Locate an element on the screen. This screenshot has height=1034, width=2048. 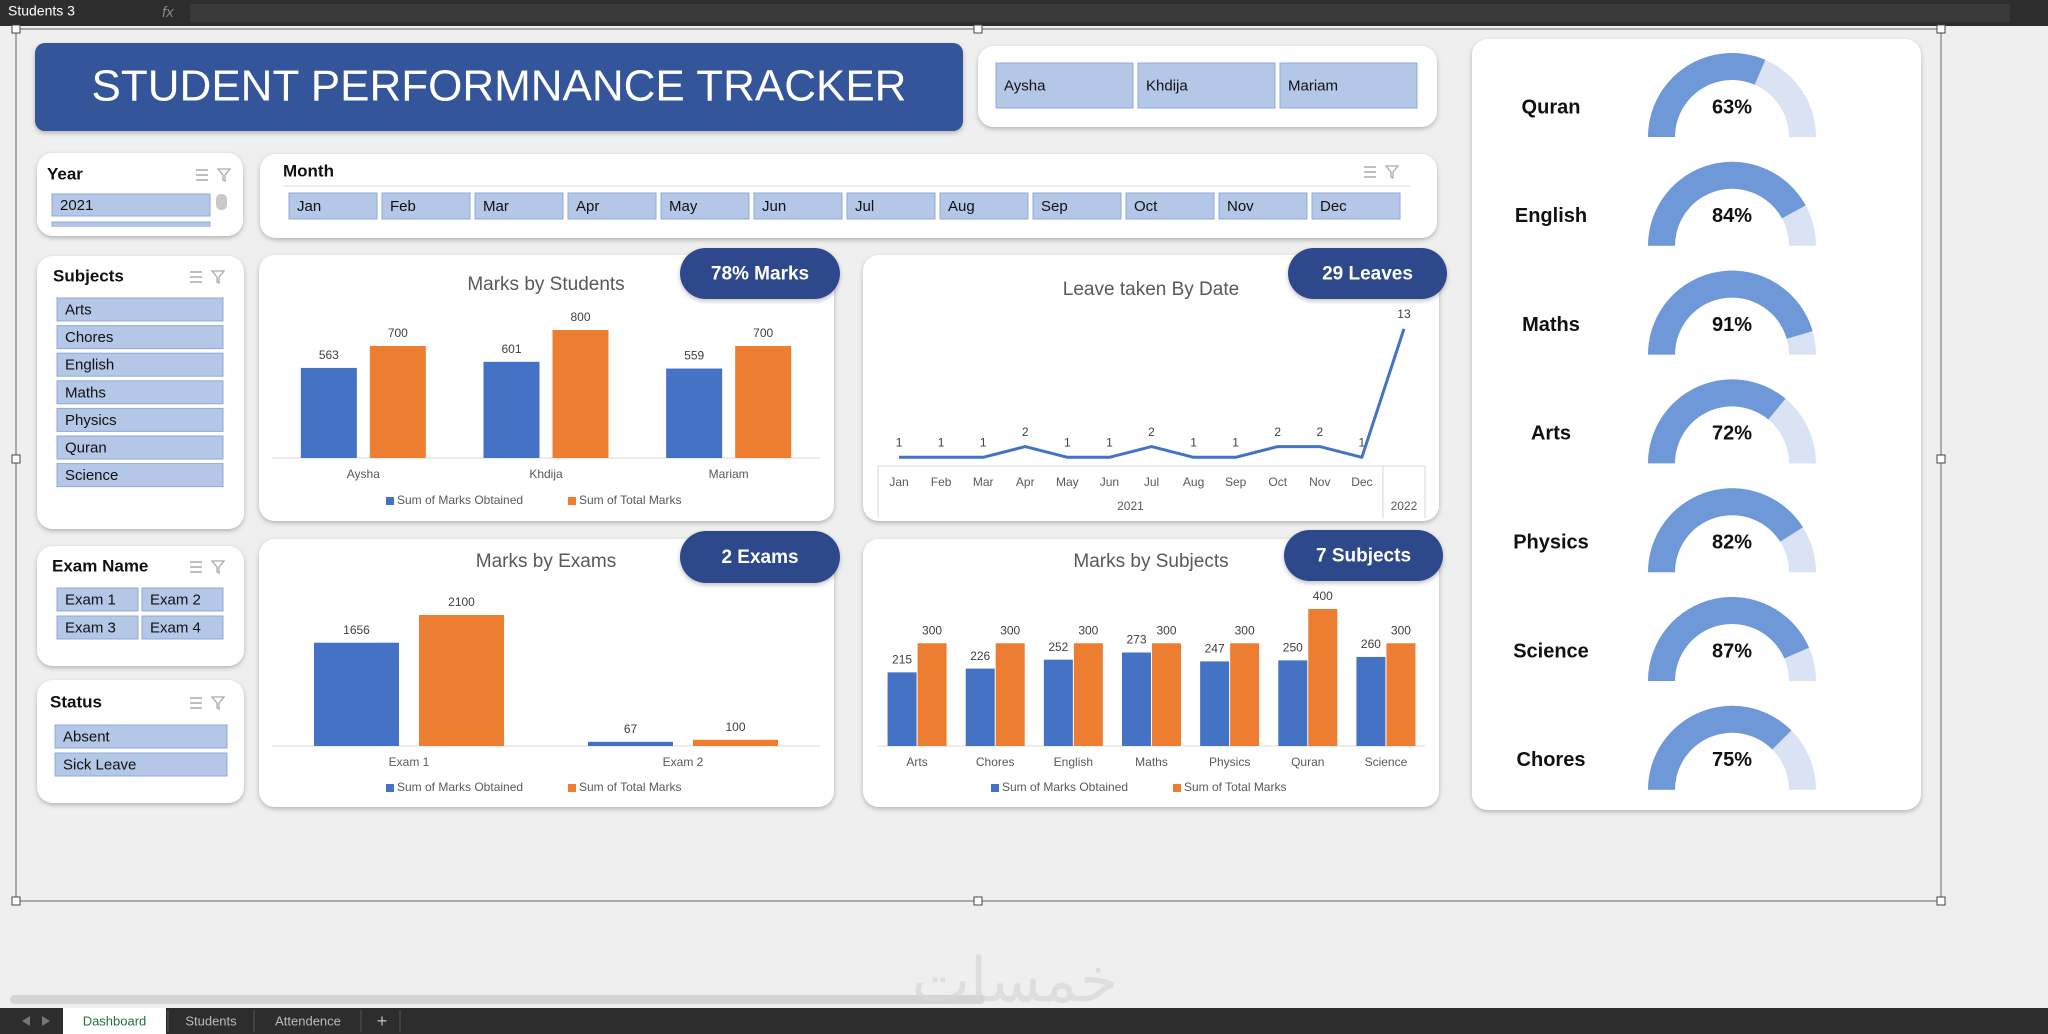
x-tick-label: Maths is located at coordinates (1151, 762).